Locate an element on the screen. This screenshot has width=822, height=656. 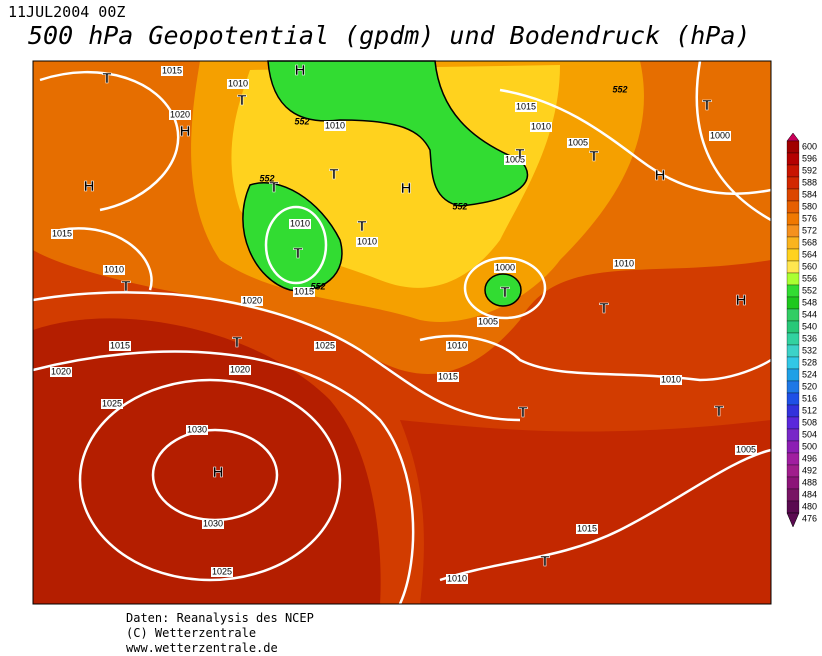
isobar-label: 1000 is located at coordinates (505, 267).